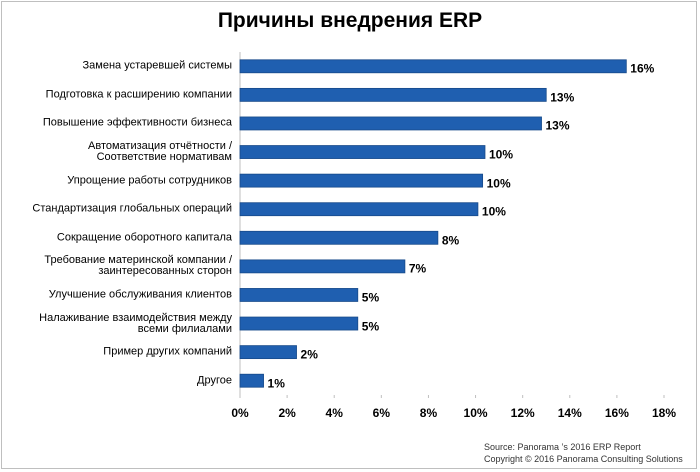 The height and width of the screenshot is (472, 700). I want to click on category-label: Упрощение работы сотрудников, so click(149, 180).